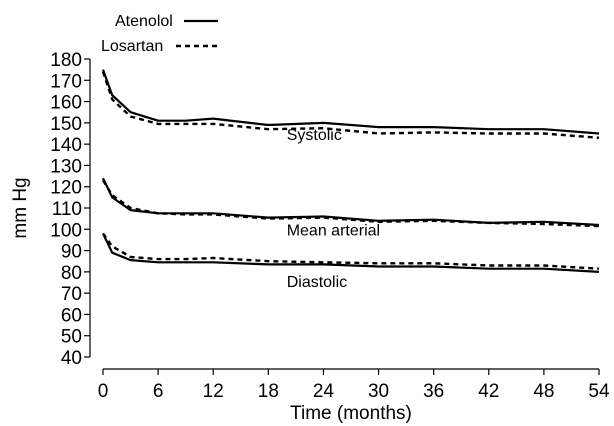 The image size is (614, 426). What do you see at coordinates (66, 124) in the screenshot?
I see `y-tick-label: 150` at bounding box center [66, 124].